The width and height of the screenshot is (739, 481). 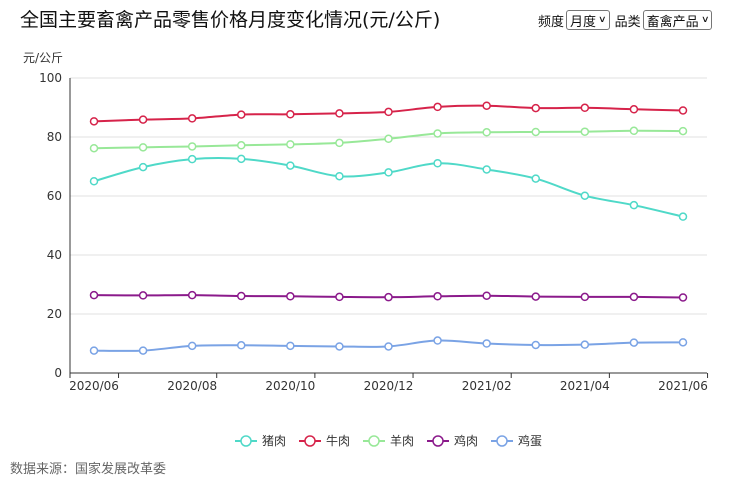 I want to click on x-tick-label: 2020/10, so click(x=290, y=386).